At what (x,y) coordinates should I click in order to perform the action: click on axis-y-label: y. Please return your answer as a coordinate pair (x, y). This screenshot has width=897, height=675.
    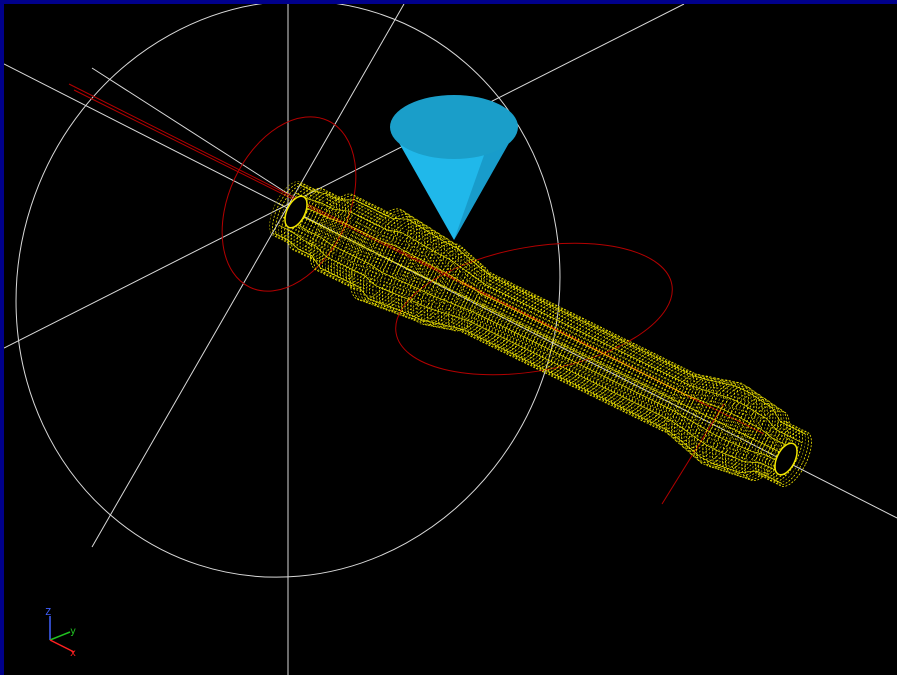
    Looking at the image, I should click on (73, 631).